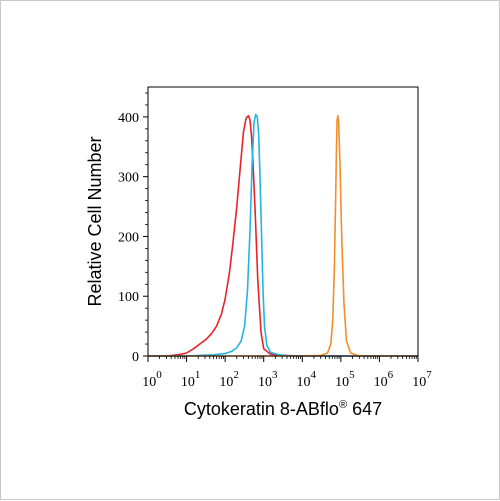 The image size is (500, 501). Describe the element at coordinates (384, 379) in the screenshot. I see `x-tick-label: 10⁶` at that location.